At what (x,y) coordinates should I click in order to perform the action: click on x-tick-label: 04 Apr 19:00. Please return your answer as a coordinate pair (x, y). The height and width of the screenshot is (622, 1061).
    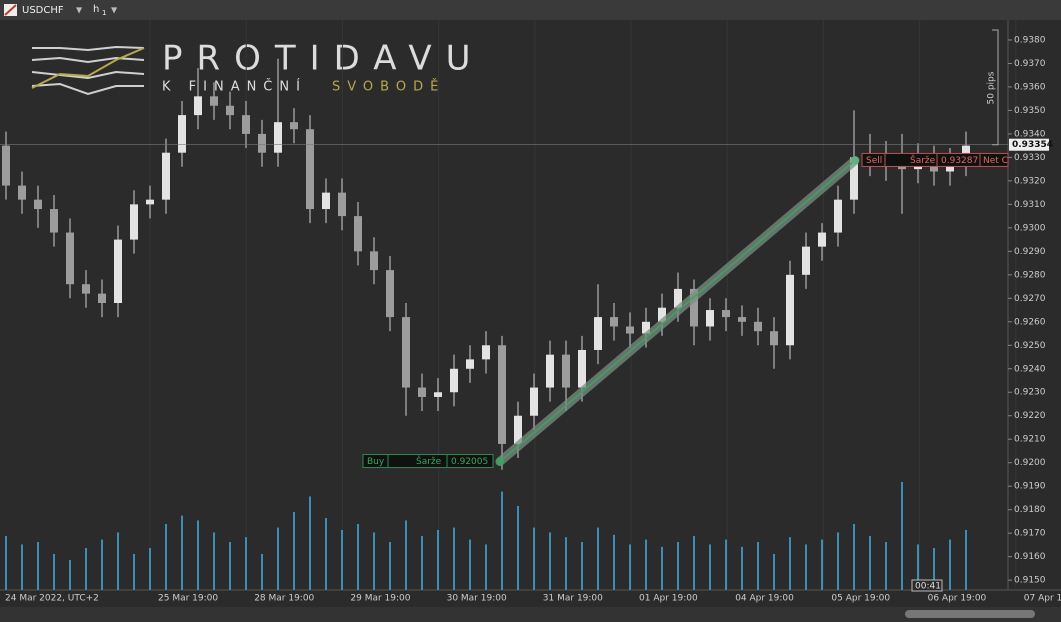
    Looking at the image, I should click on (764, 599).